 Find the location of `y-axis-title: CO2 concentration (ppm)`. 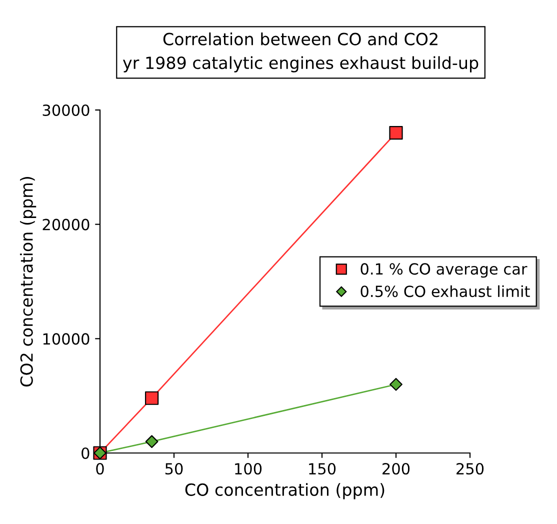

y-axis-title: CO2 concentration (ppm) is located at coordinates (28, 281).